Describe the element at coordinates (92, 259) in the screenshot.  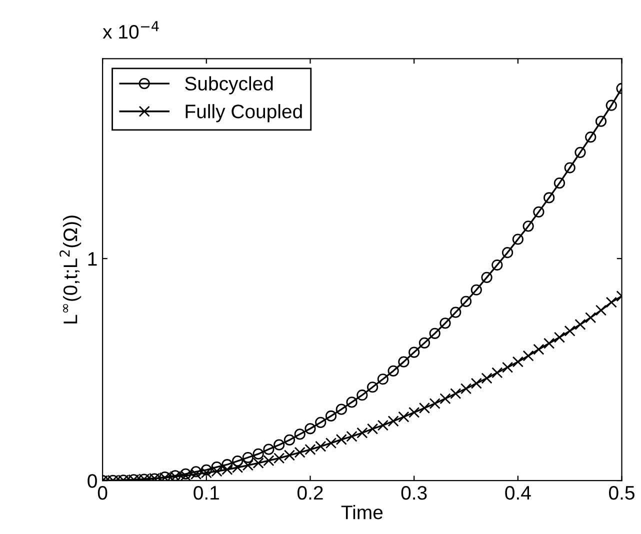
I see `y-tick-label: 1` at that location.